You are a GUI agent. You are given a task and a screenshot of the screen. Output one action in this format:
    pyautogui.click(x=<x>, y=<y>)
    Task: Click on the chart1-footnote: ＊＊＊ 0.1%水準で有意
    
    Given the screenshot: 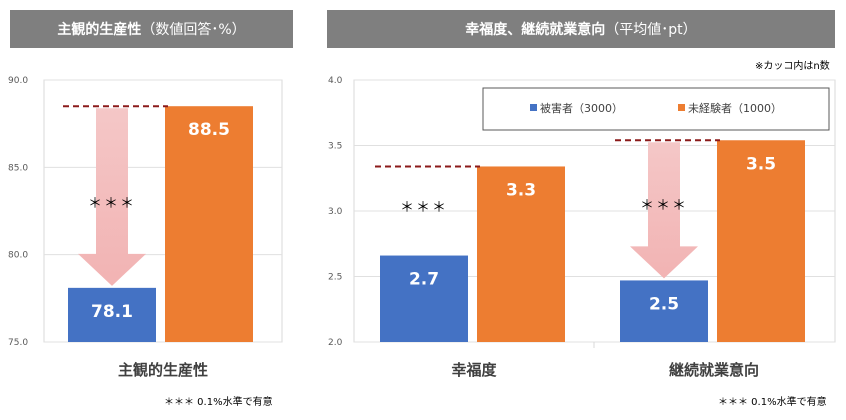 What is the action you would take?
    pyautogui.click(x=218, y=402)
    